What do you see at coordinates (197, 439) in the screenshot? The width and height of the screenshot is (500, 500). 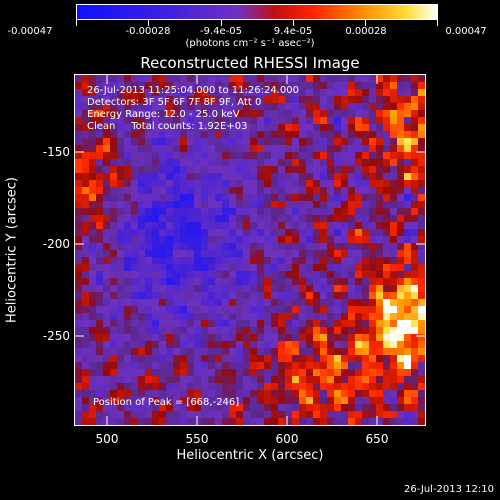 I see `x-tick-label: 550` at bounding box center [197, 439].